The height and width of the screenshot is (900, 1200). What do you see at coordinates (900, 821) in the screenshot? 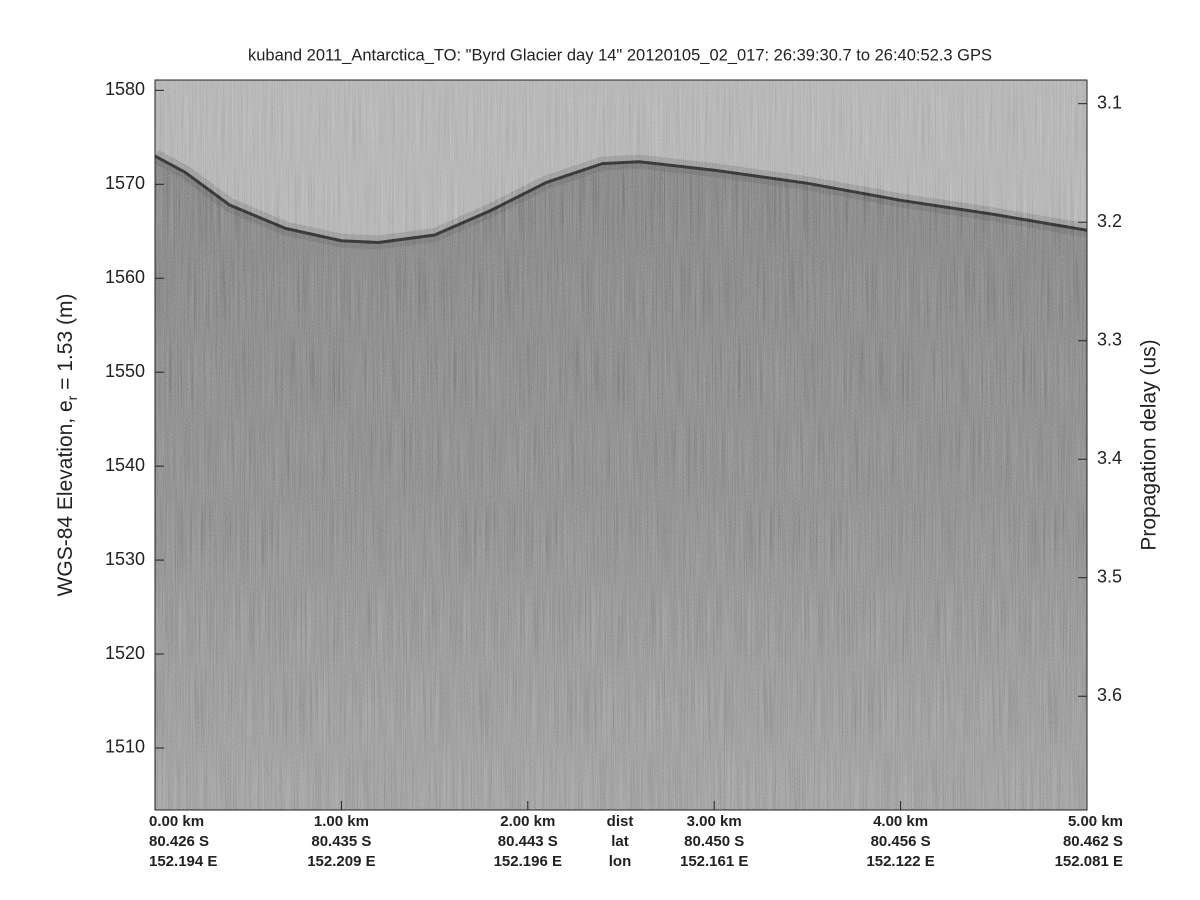
I see `x-tick-label: 4.00 km` at bounding box center [900, 821].